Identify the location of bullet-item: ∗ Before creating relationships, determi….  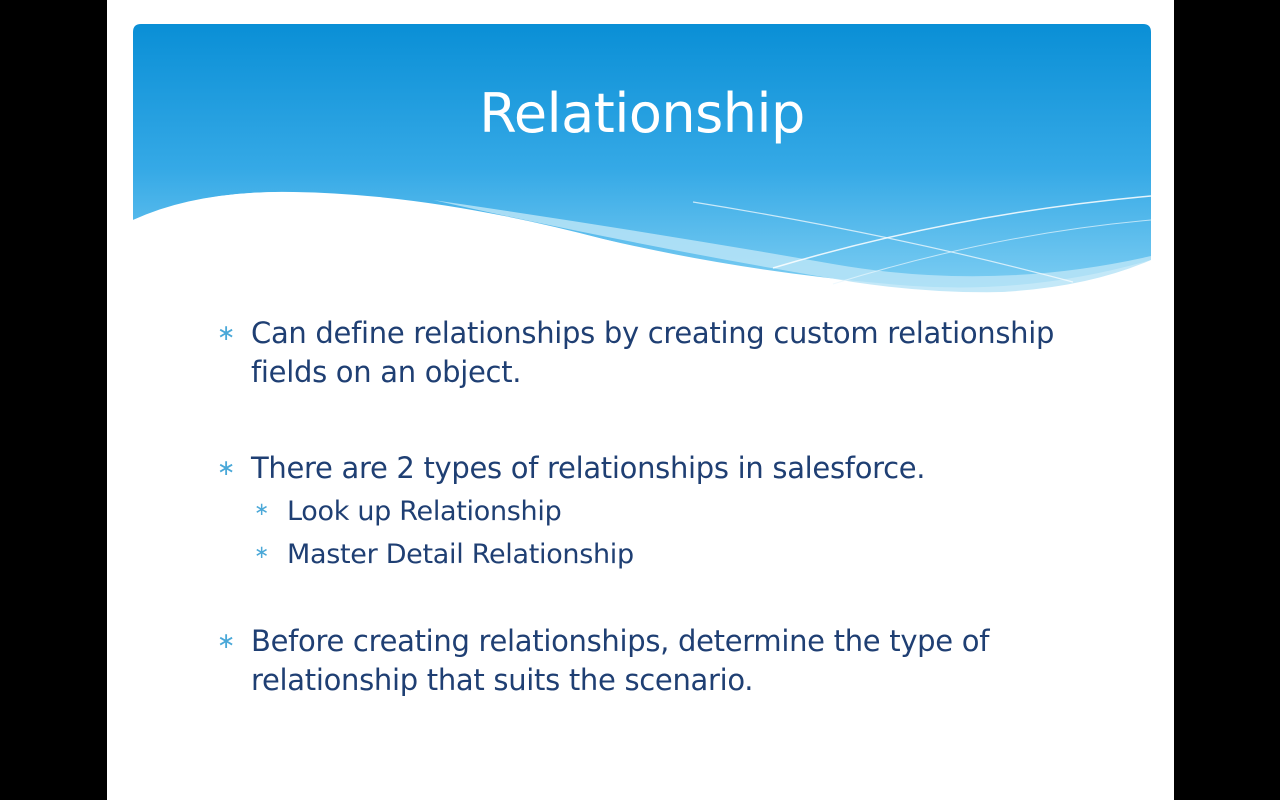
(647, 661).